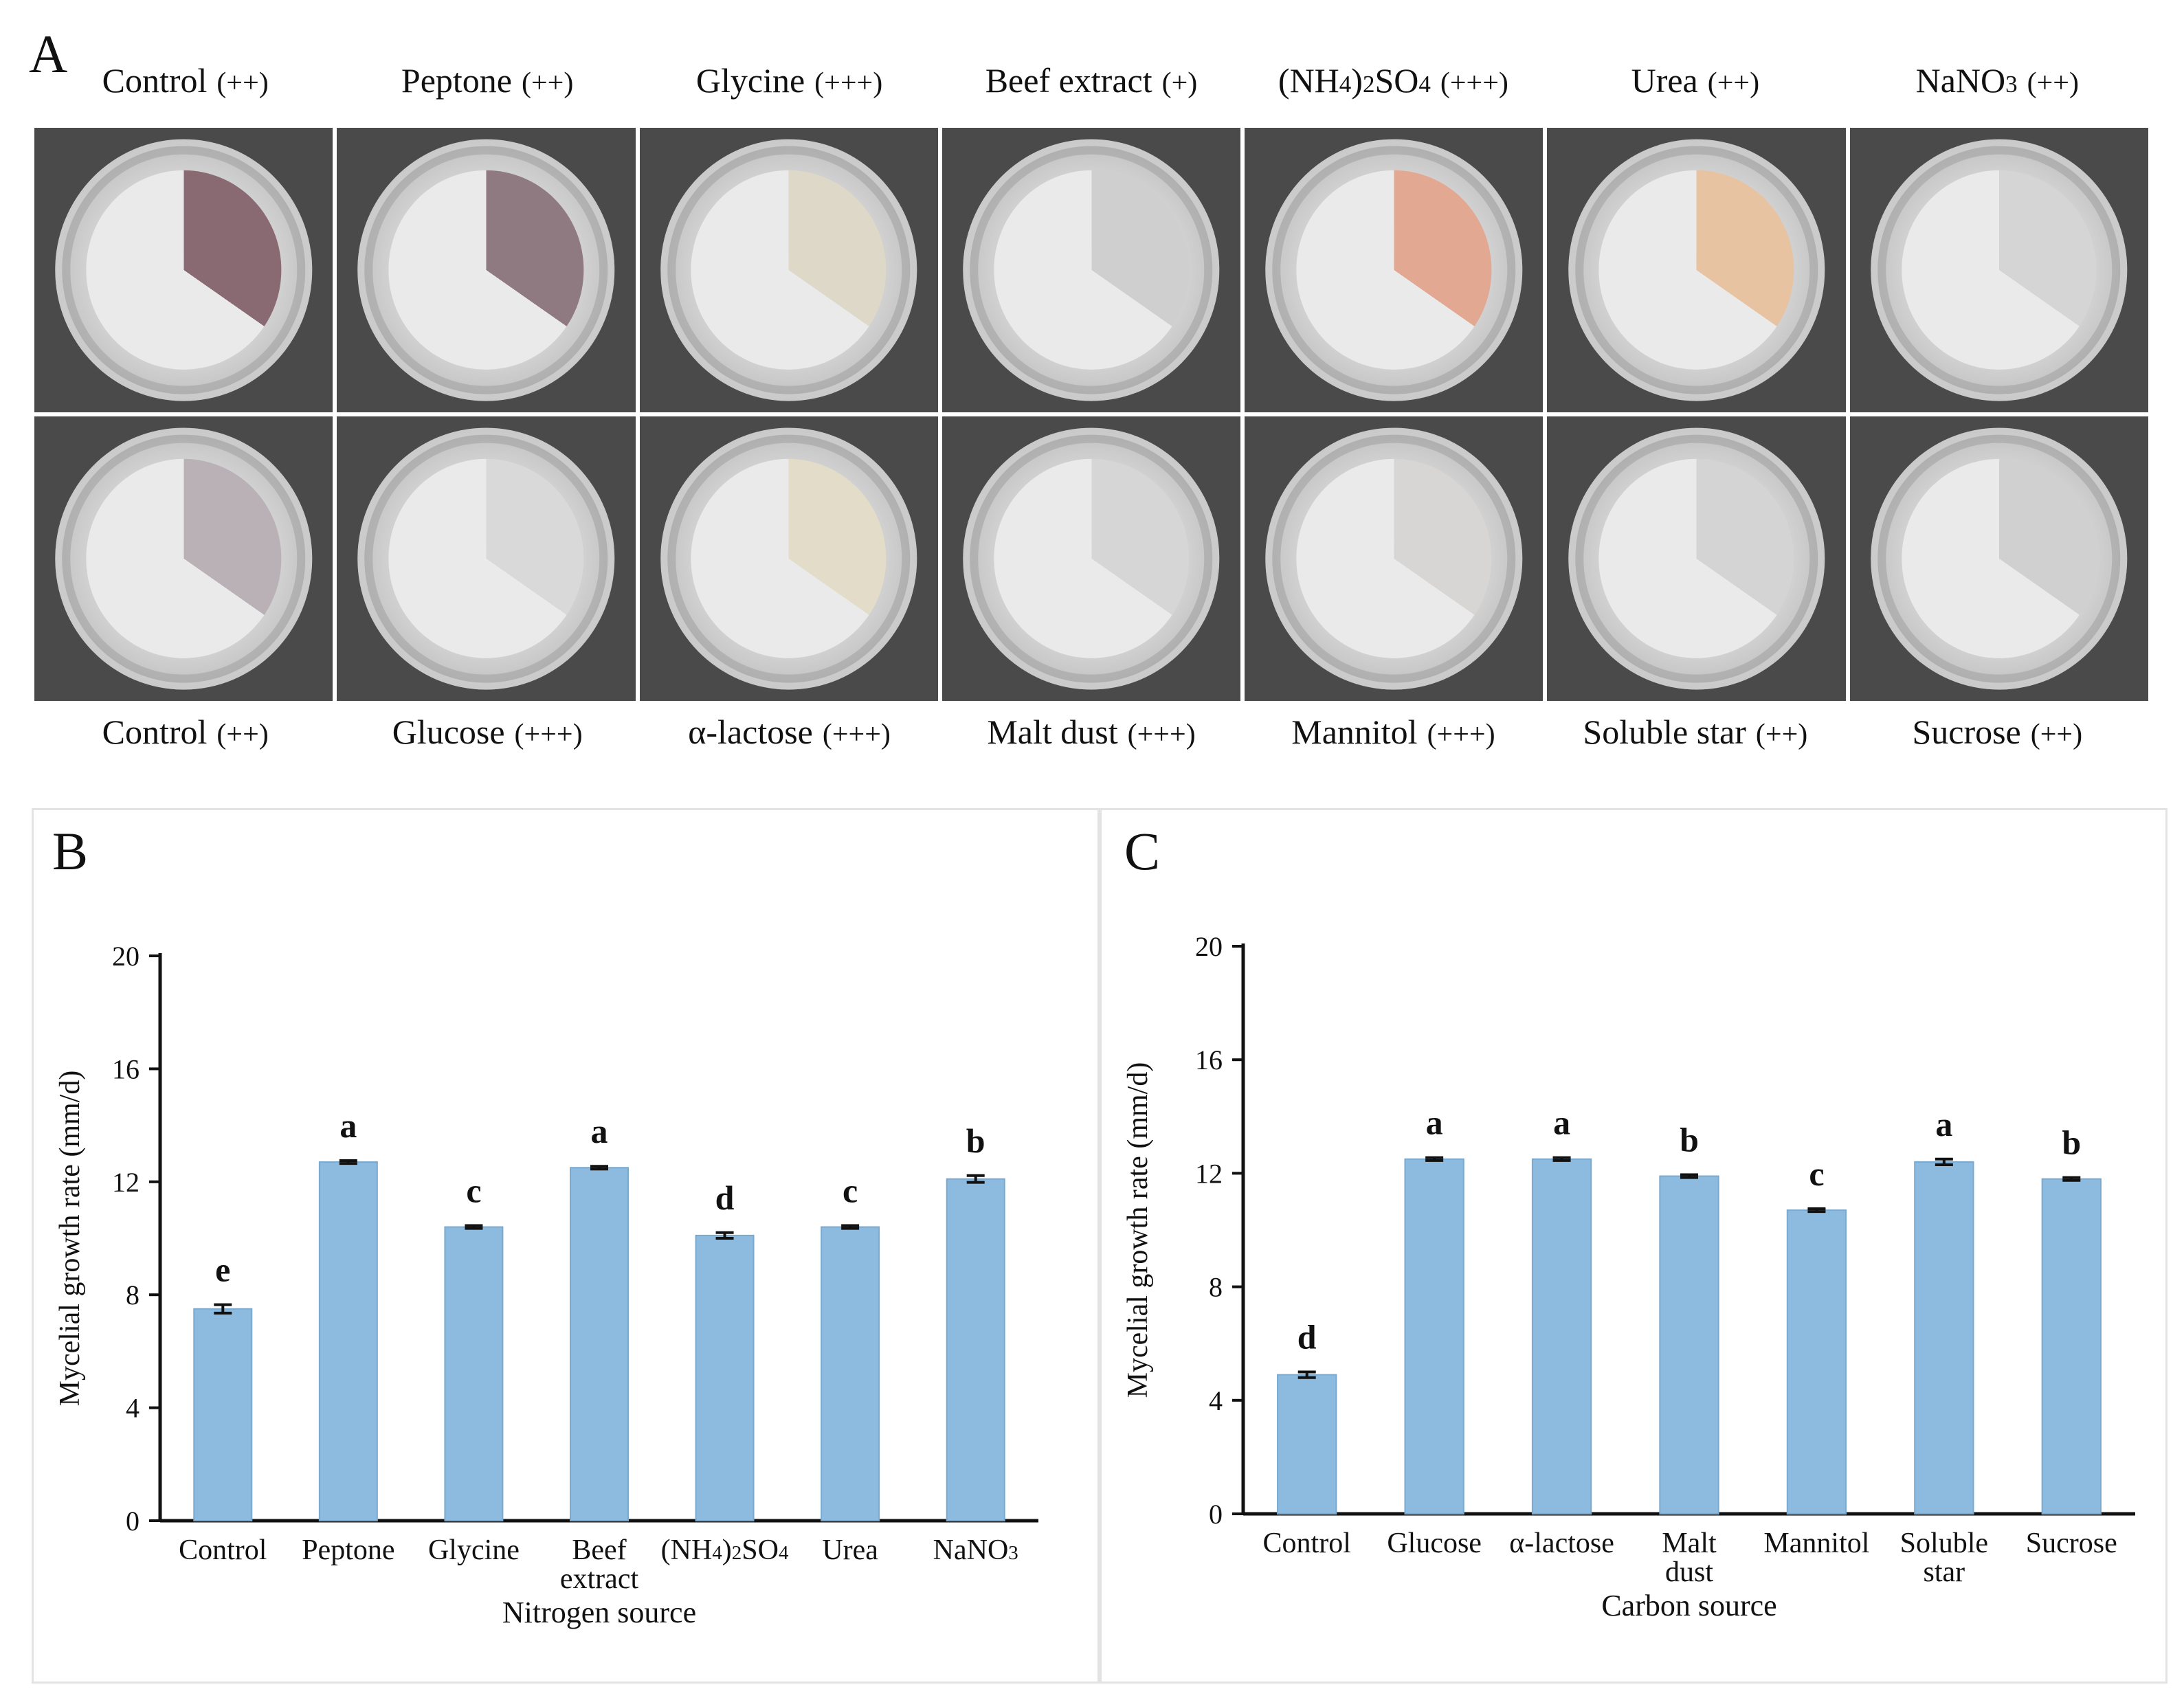 Image resolution: width=2184 pixels, height=1698 pixels. Describe the element at coordinates (155, 80) in the screenshot. I see `caption-name: Control` at that location.